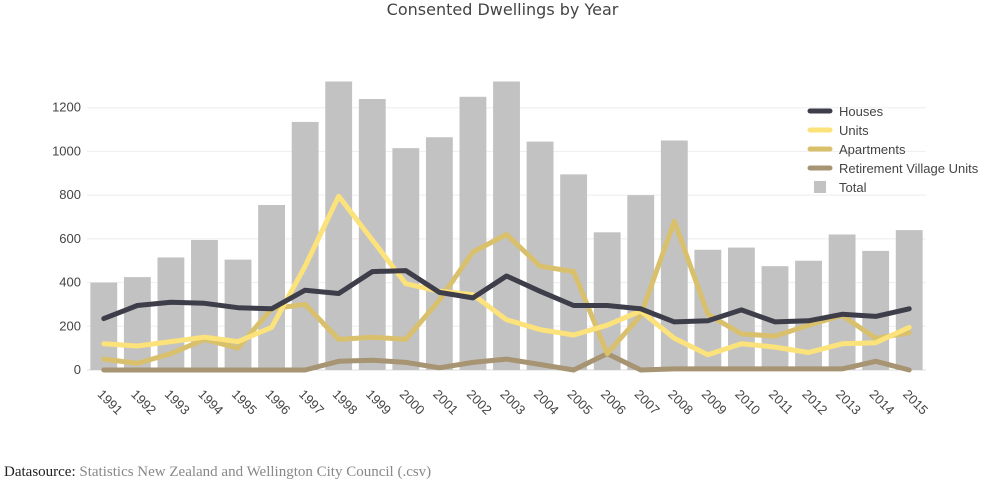 The height and width of the screenshot is (484, 1005). Describe the element at coordinates (473, 233) in the screenshot. I see `bar-2002` at that location.